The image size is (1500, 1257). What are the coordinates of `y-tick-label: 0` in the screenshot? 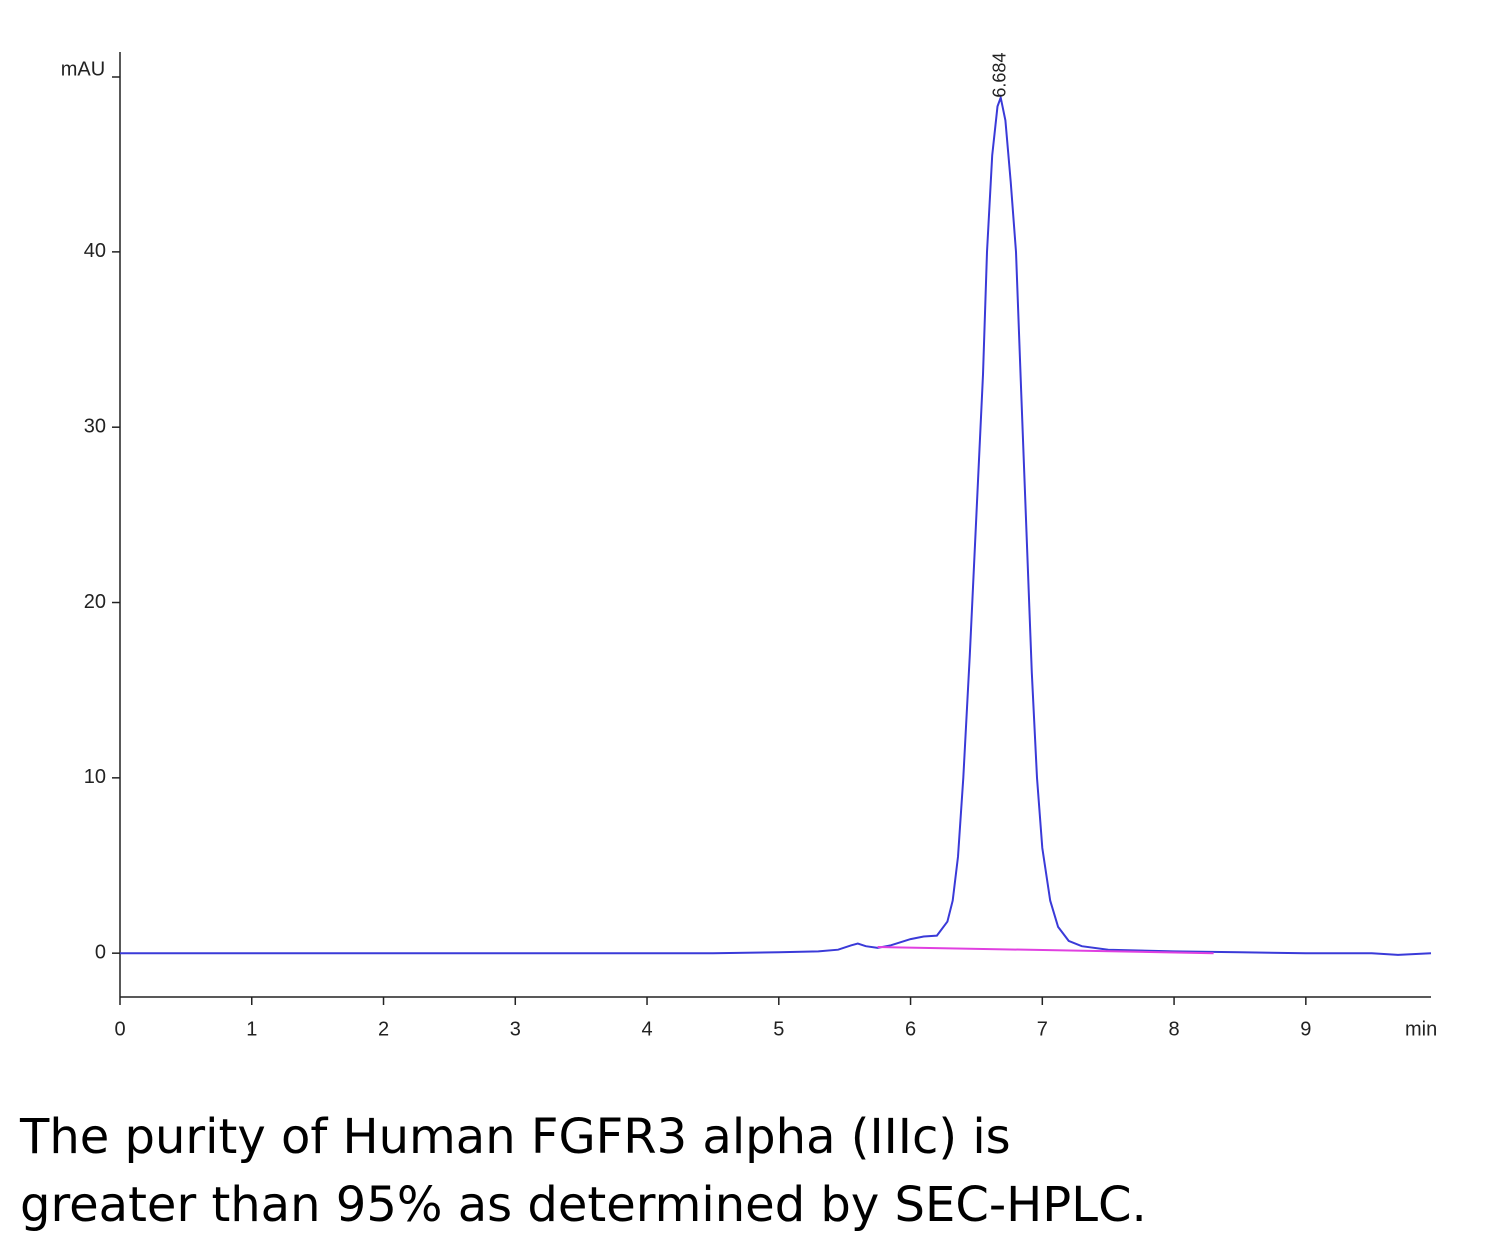 It's located at (100, 952).